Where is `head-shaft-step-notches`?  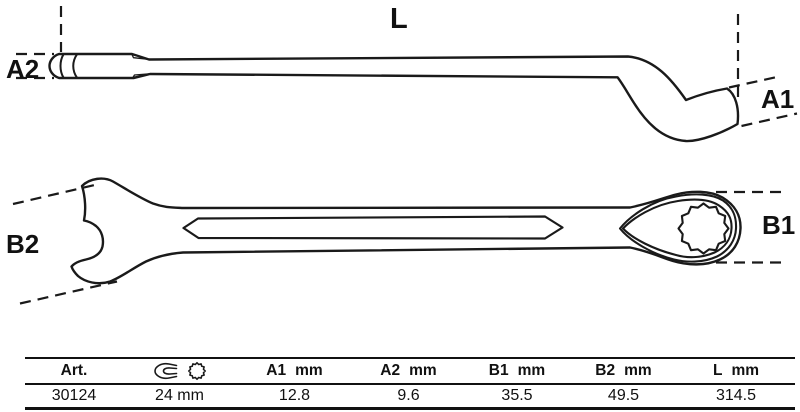
head-shaft-step-notches is located at coordinates (140, 66).